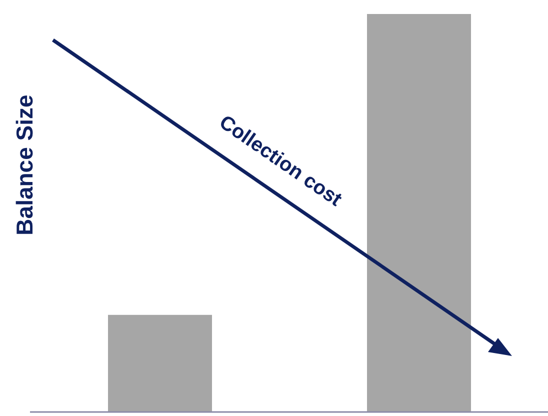 This screenshot has width=548, height=416. I want to click on y-axis-title: Balance Size, so click(25, 165).